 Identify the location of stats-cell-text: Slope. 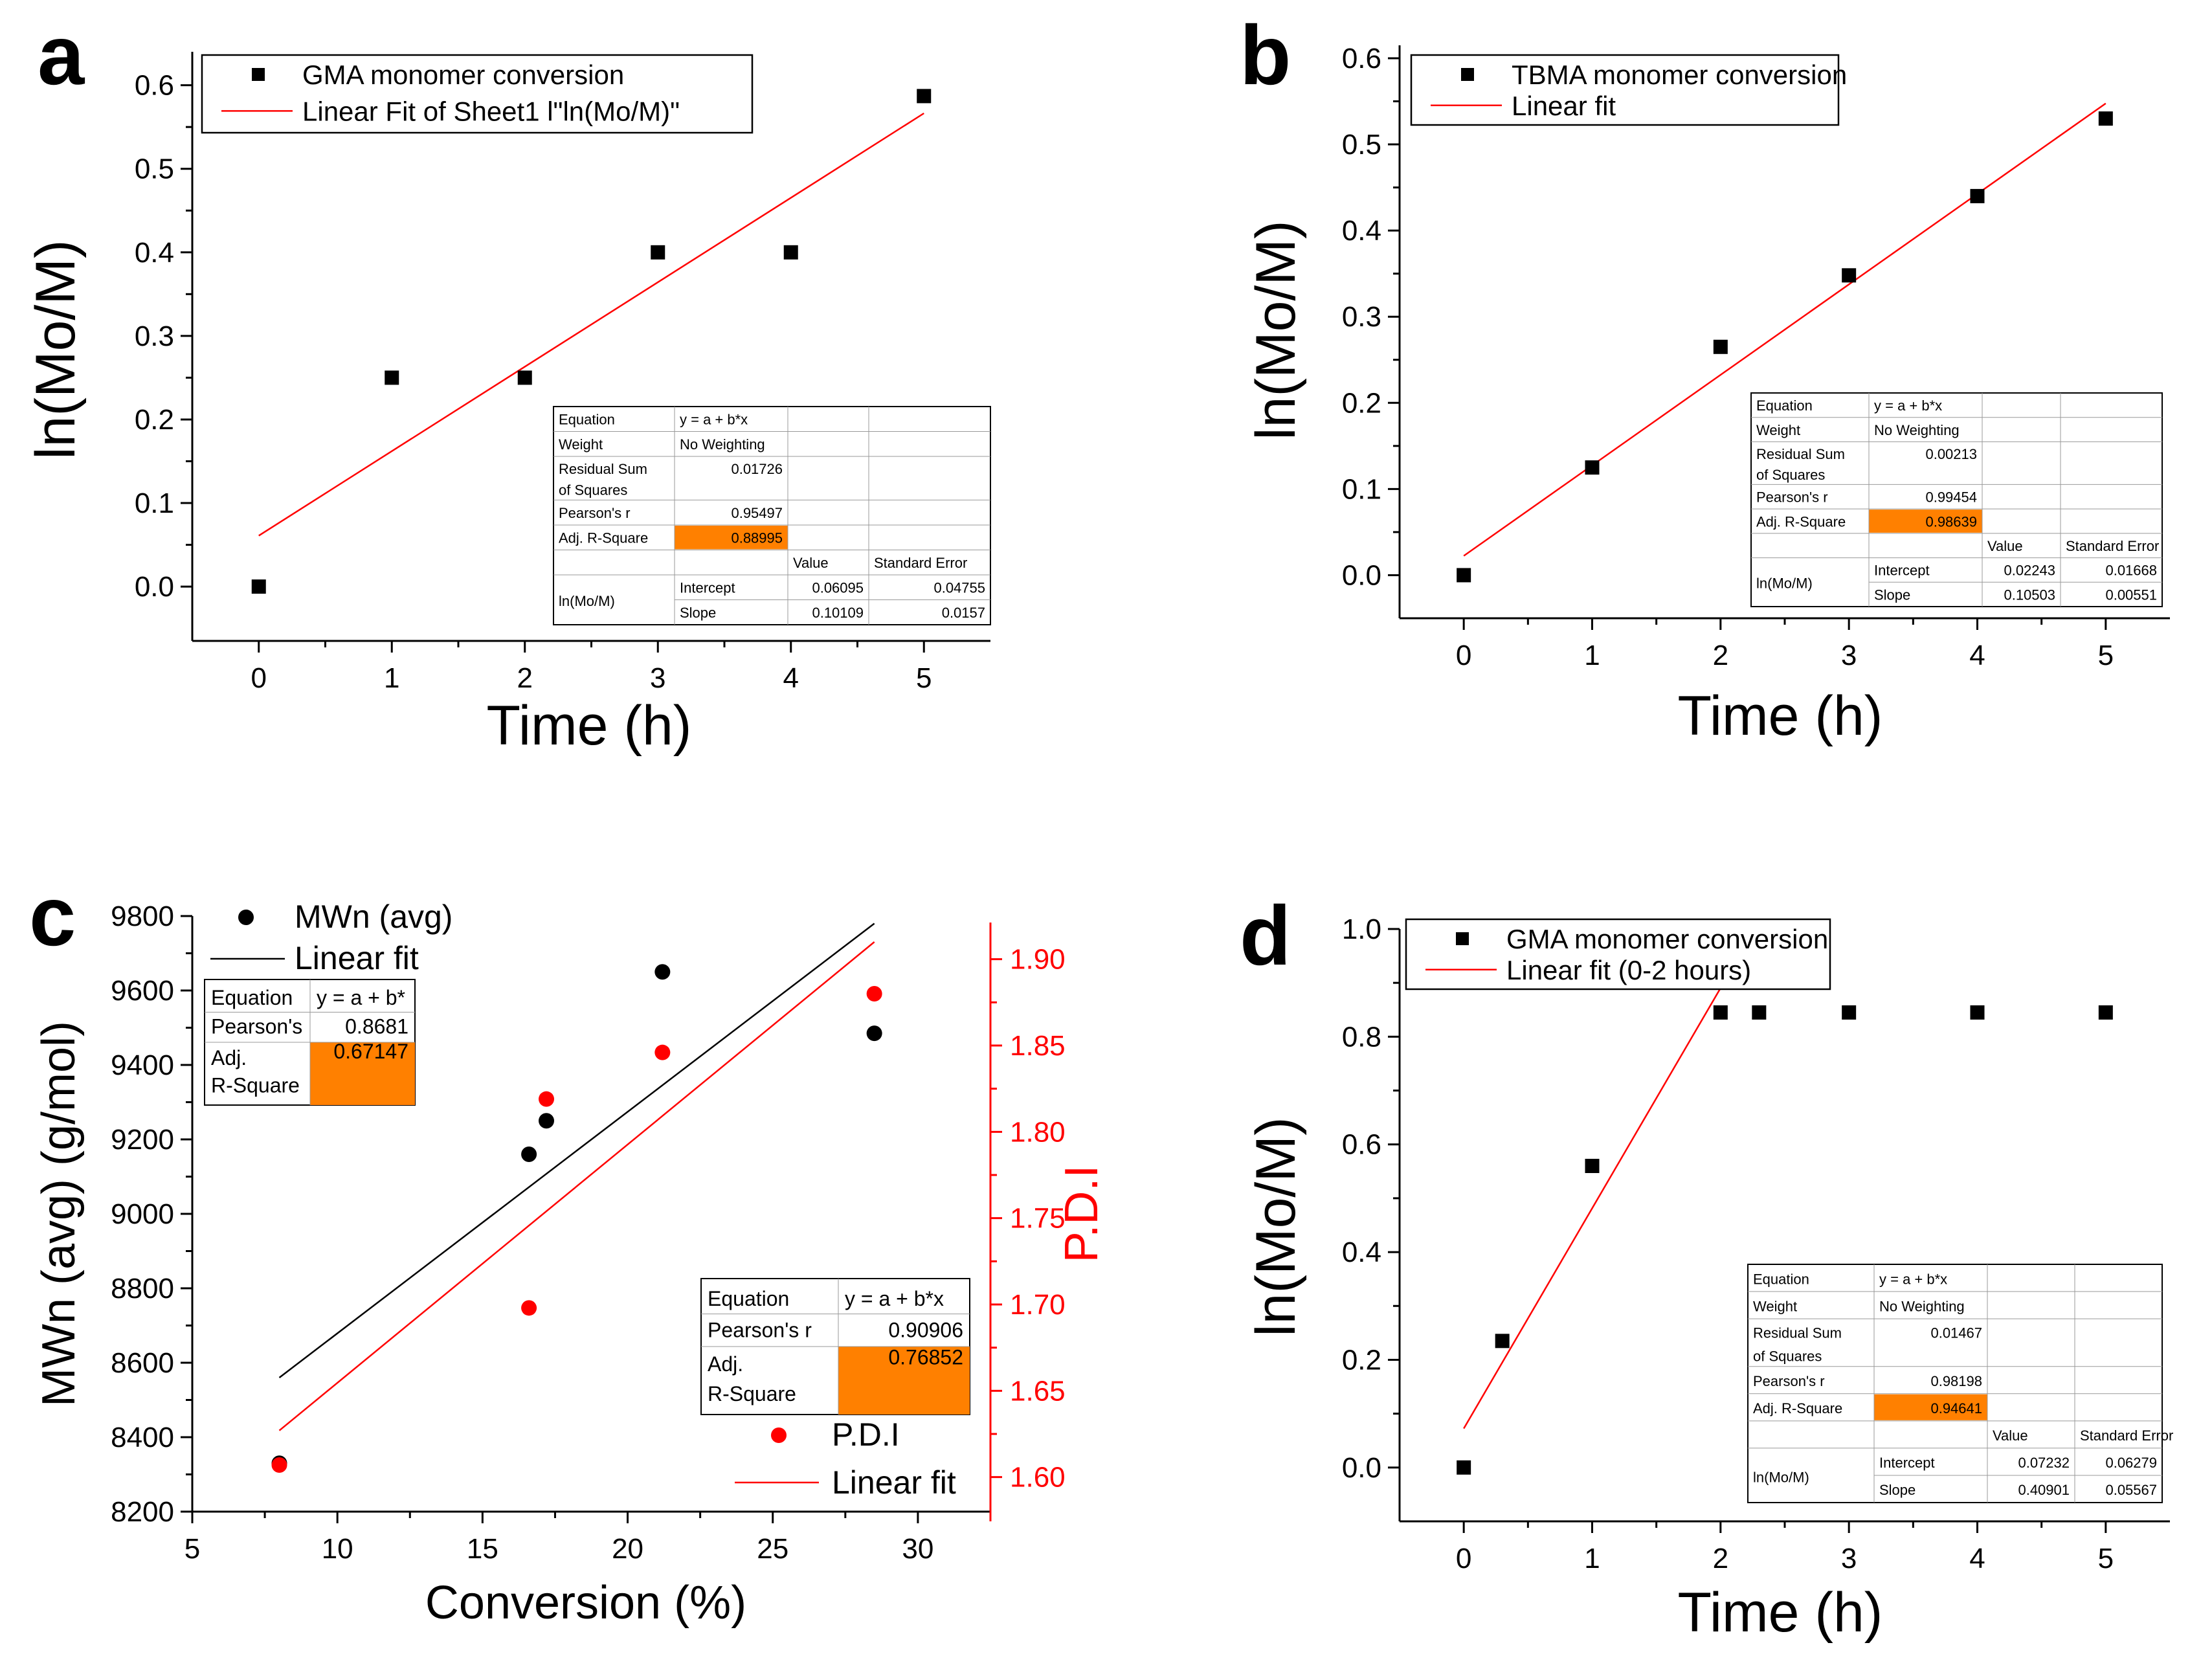
(698, 613).